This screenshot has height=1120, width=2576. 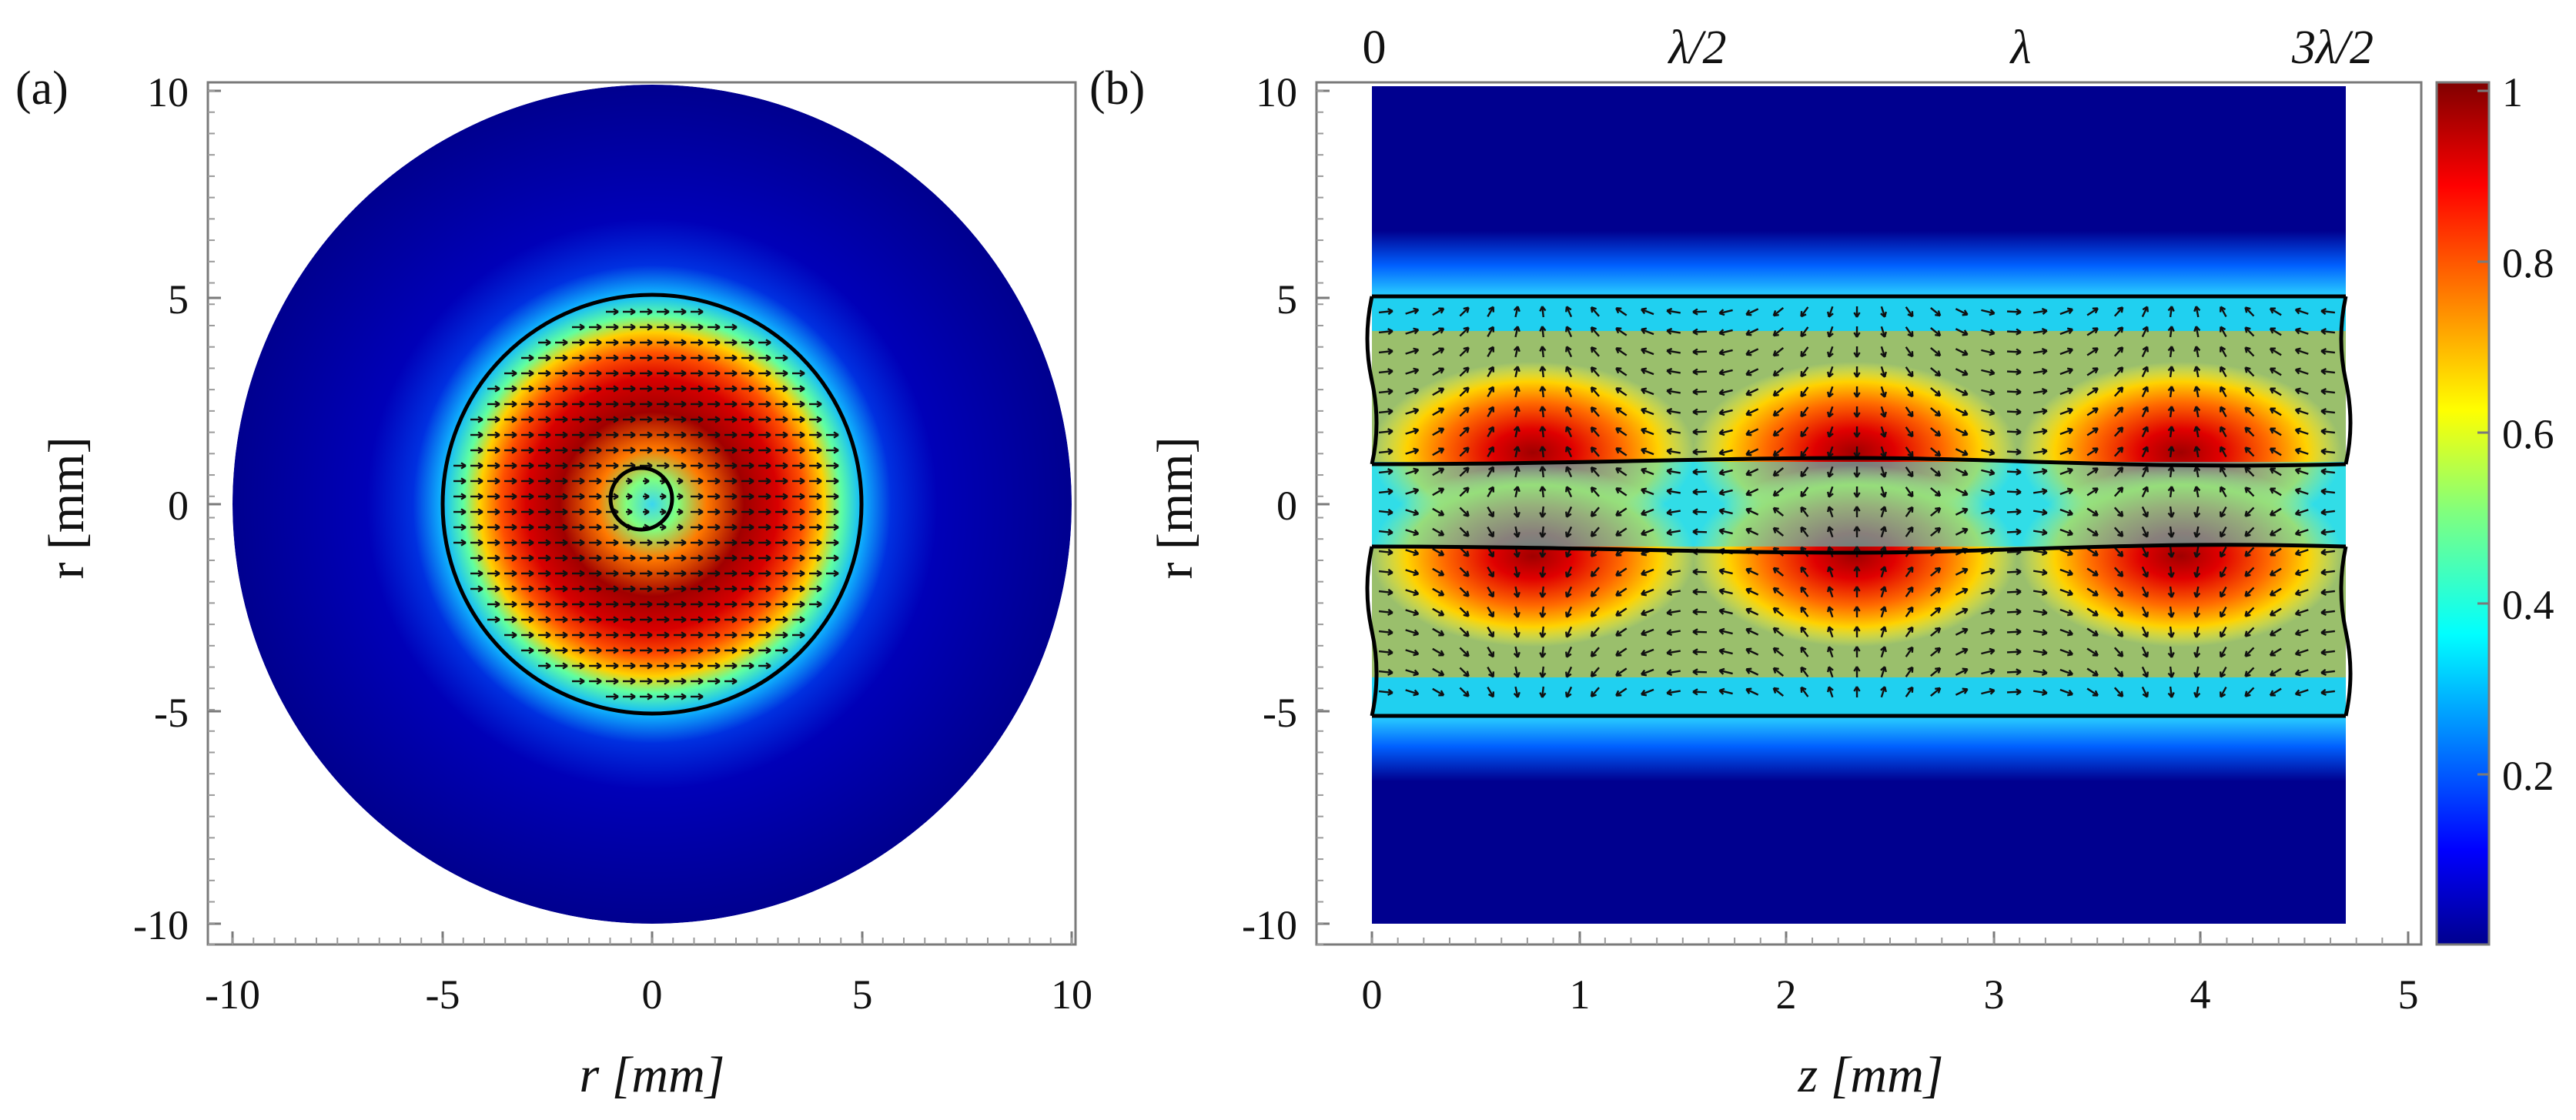 What do you see at coordinates (652, 1075) in the screenshot?
I see `panel-a-xlabel: r [mm]` at bounding box center [652, 1075].